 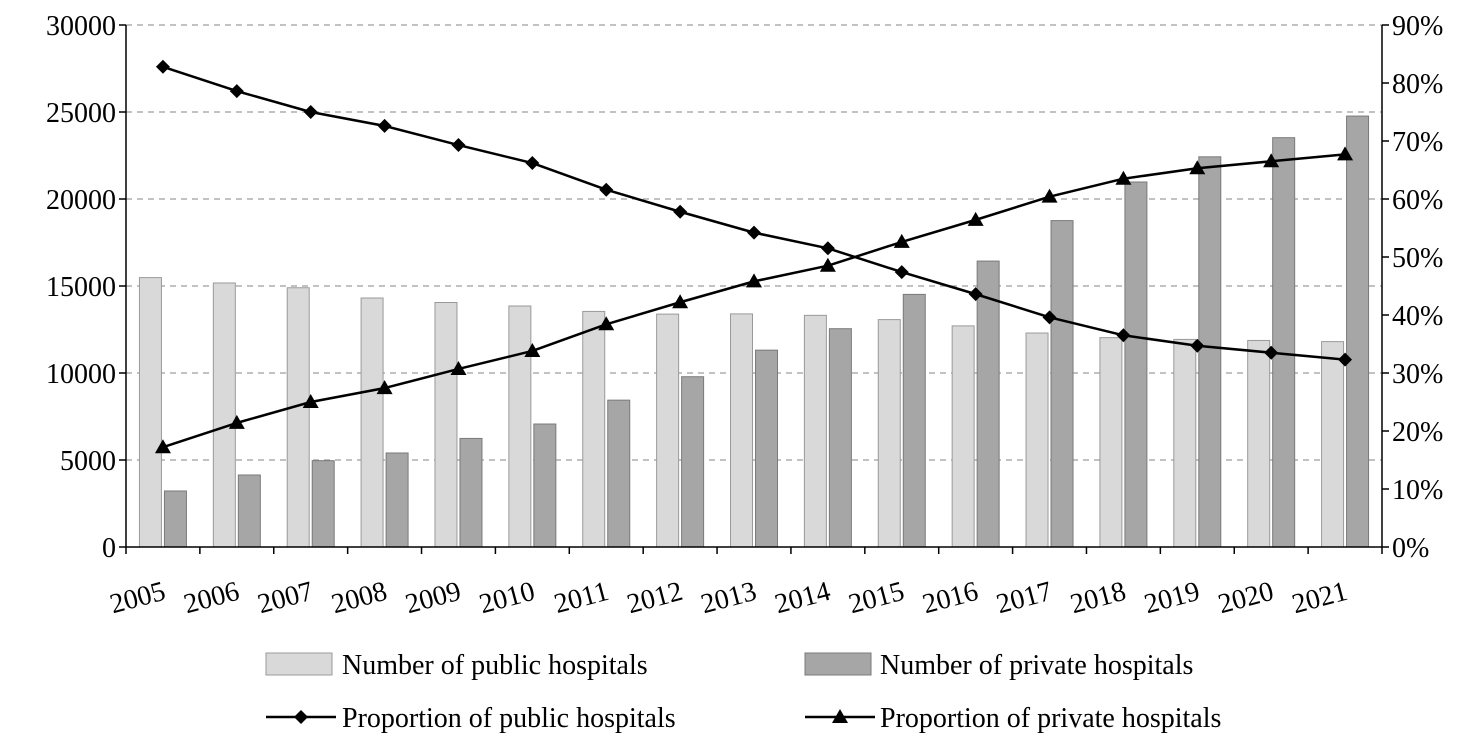 What do you see at coordinates (1417, 26) in the screenshot?
I see `y-right-tick-label: 90%` at bounding box center [1417, 26].